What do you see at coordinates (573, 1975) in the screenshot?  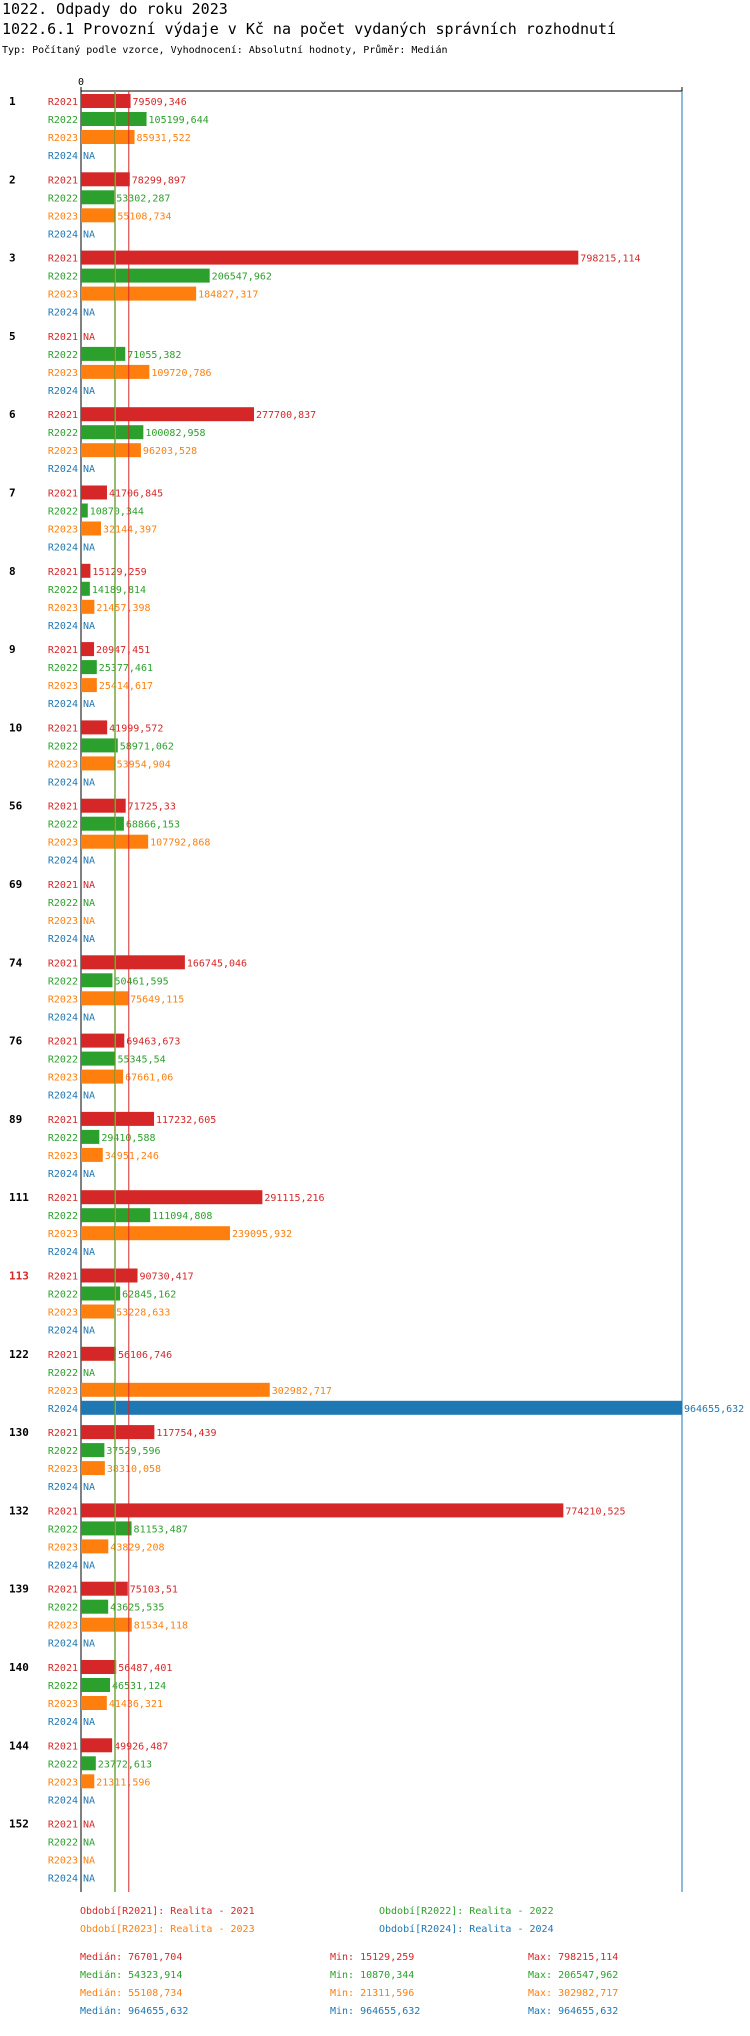 I see `legend-max: Max: 206547,962` at bounding box center [573, 1975].